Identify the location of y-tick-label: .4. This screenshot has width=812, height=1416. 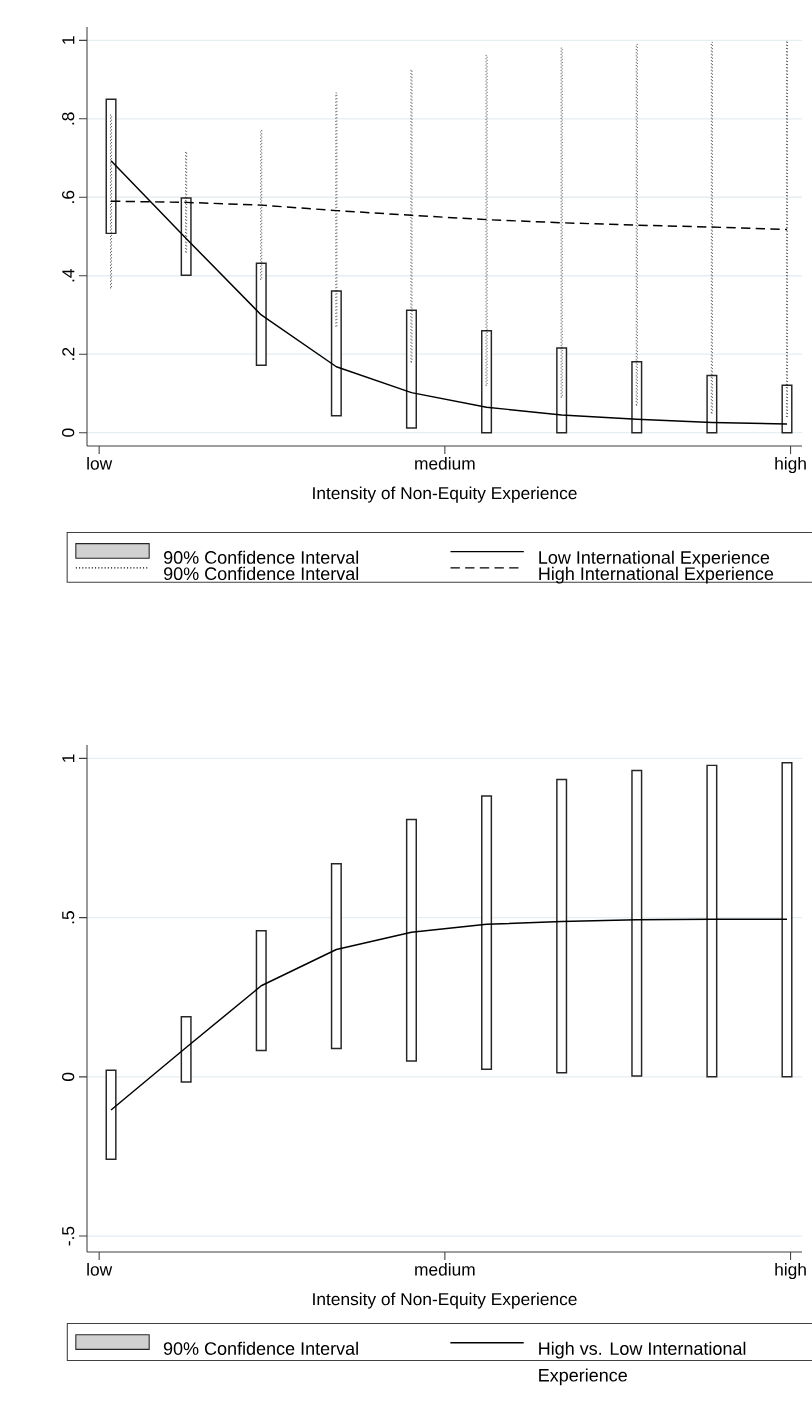
(68, 275).